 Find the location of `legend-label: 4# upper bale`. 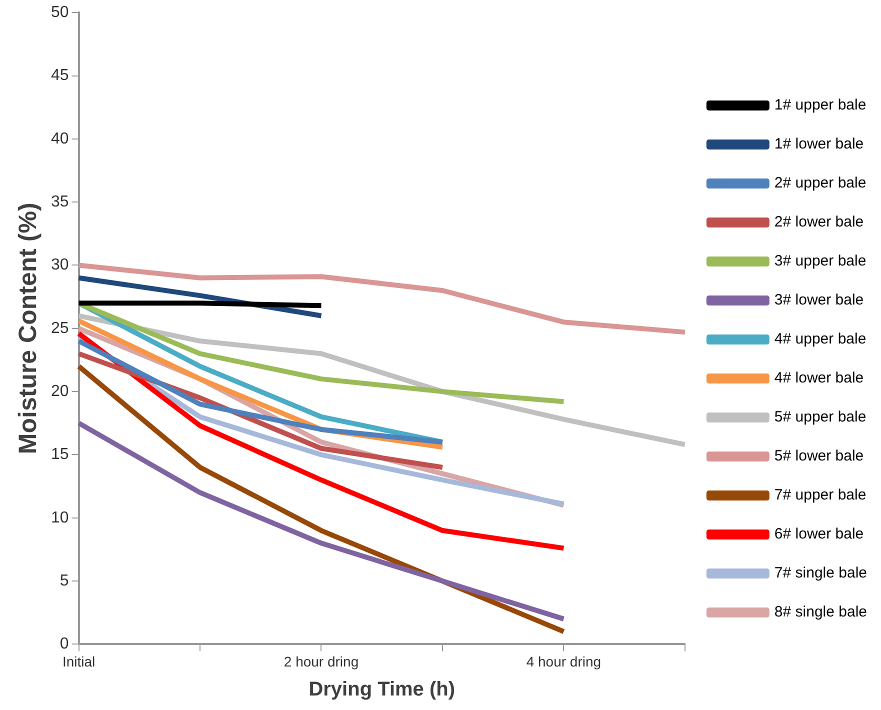

legend-label: 4# upper bale is located at coordinates (820, 339).